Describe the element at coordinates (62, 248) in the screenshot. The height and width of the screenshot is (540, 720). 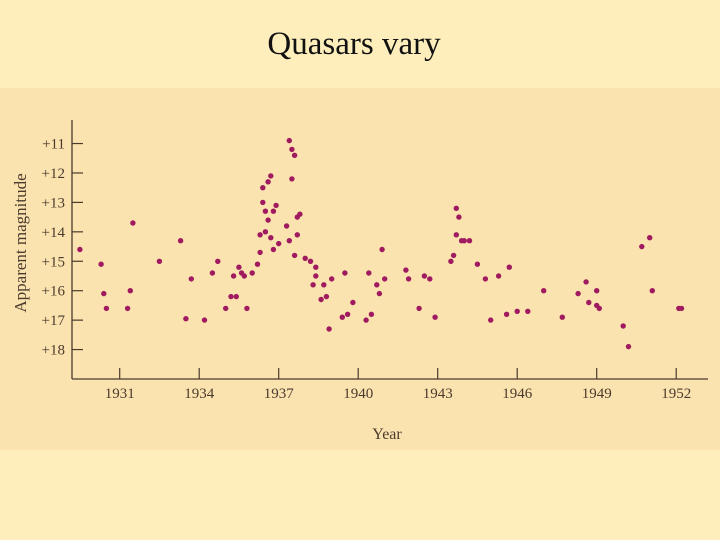
I see `y-tick-group: +11 +12 +13 +14 +15 +16 +17 +18` at that location.